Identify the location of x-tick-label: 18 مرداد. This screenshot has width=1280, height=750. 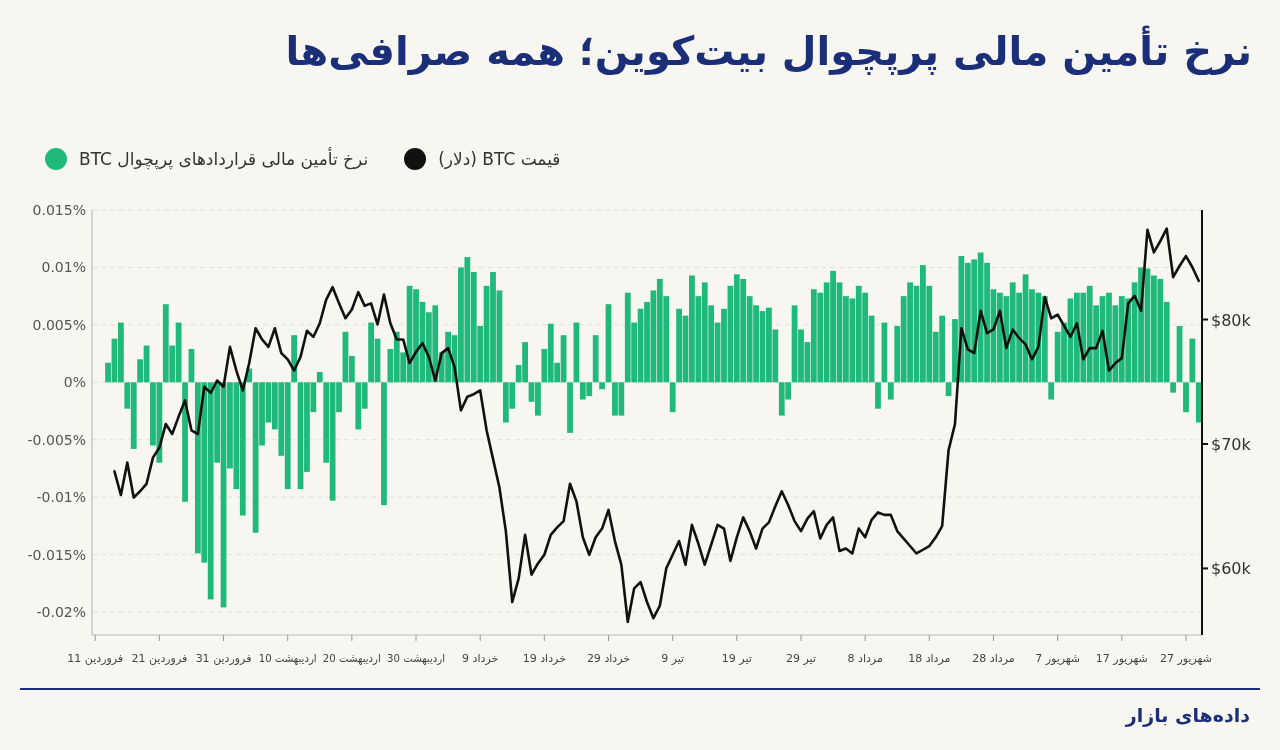
(929, 658).